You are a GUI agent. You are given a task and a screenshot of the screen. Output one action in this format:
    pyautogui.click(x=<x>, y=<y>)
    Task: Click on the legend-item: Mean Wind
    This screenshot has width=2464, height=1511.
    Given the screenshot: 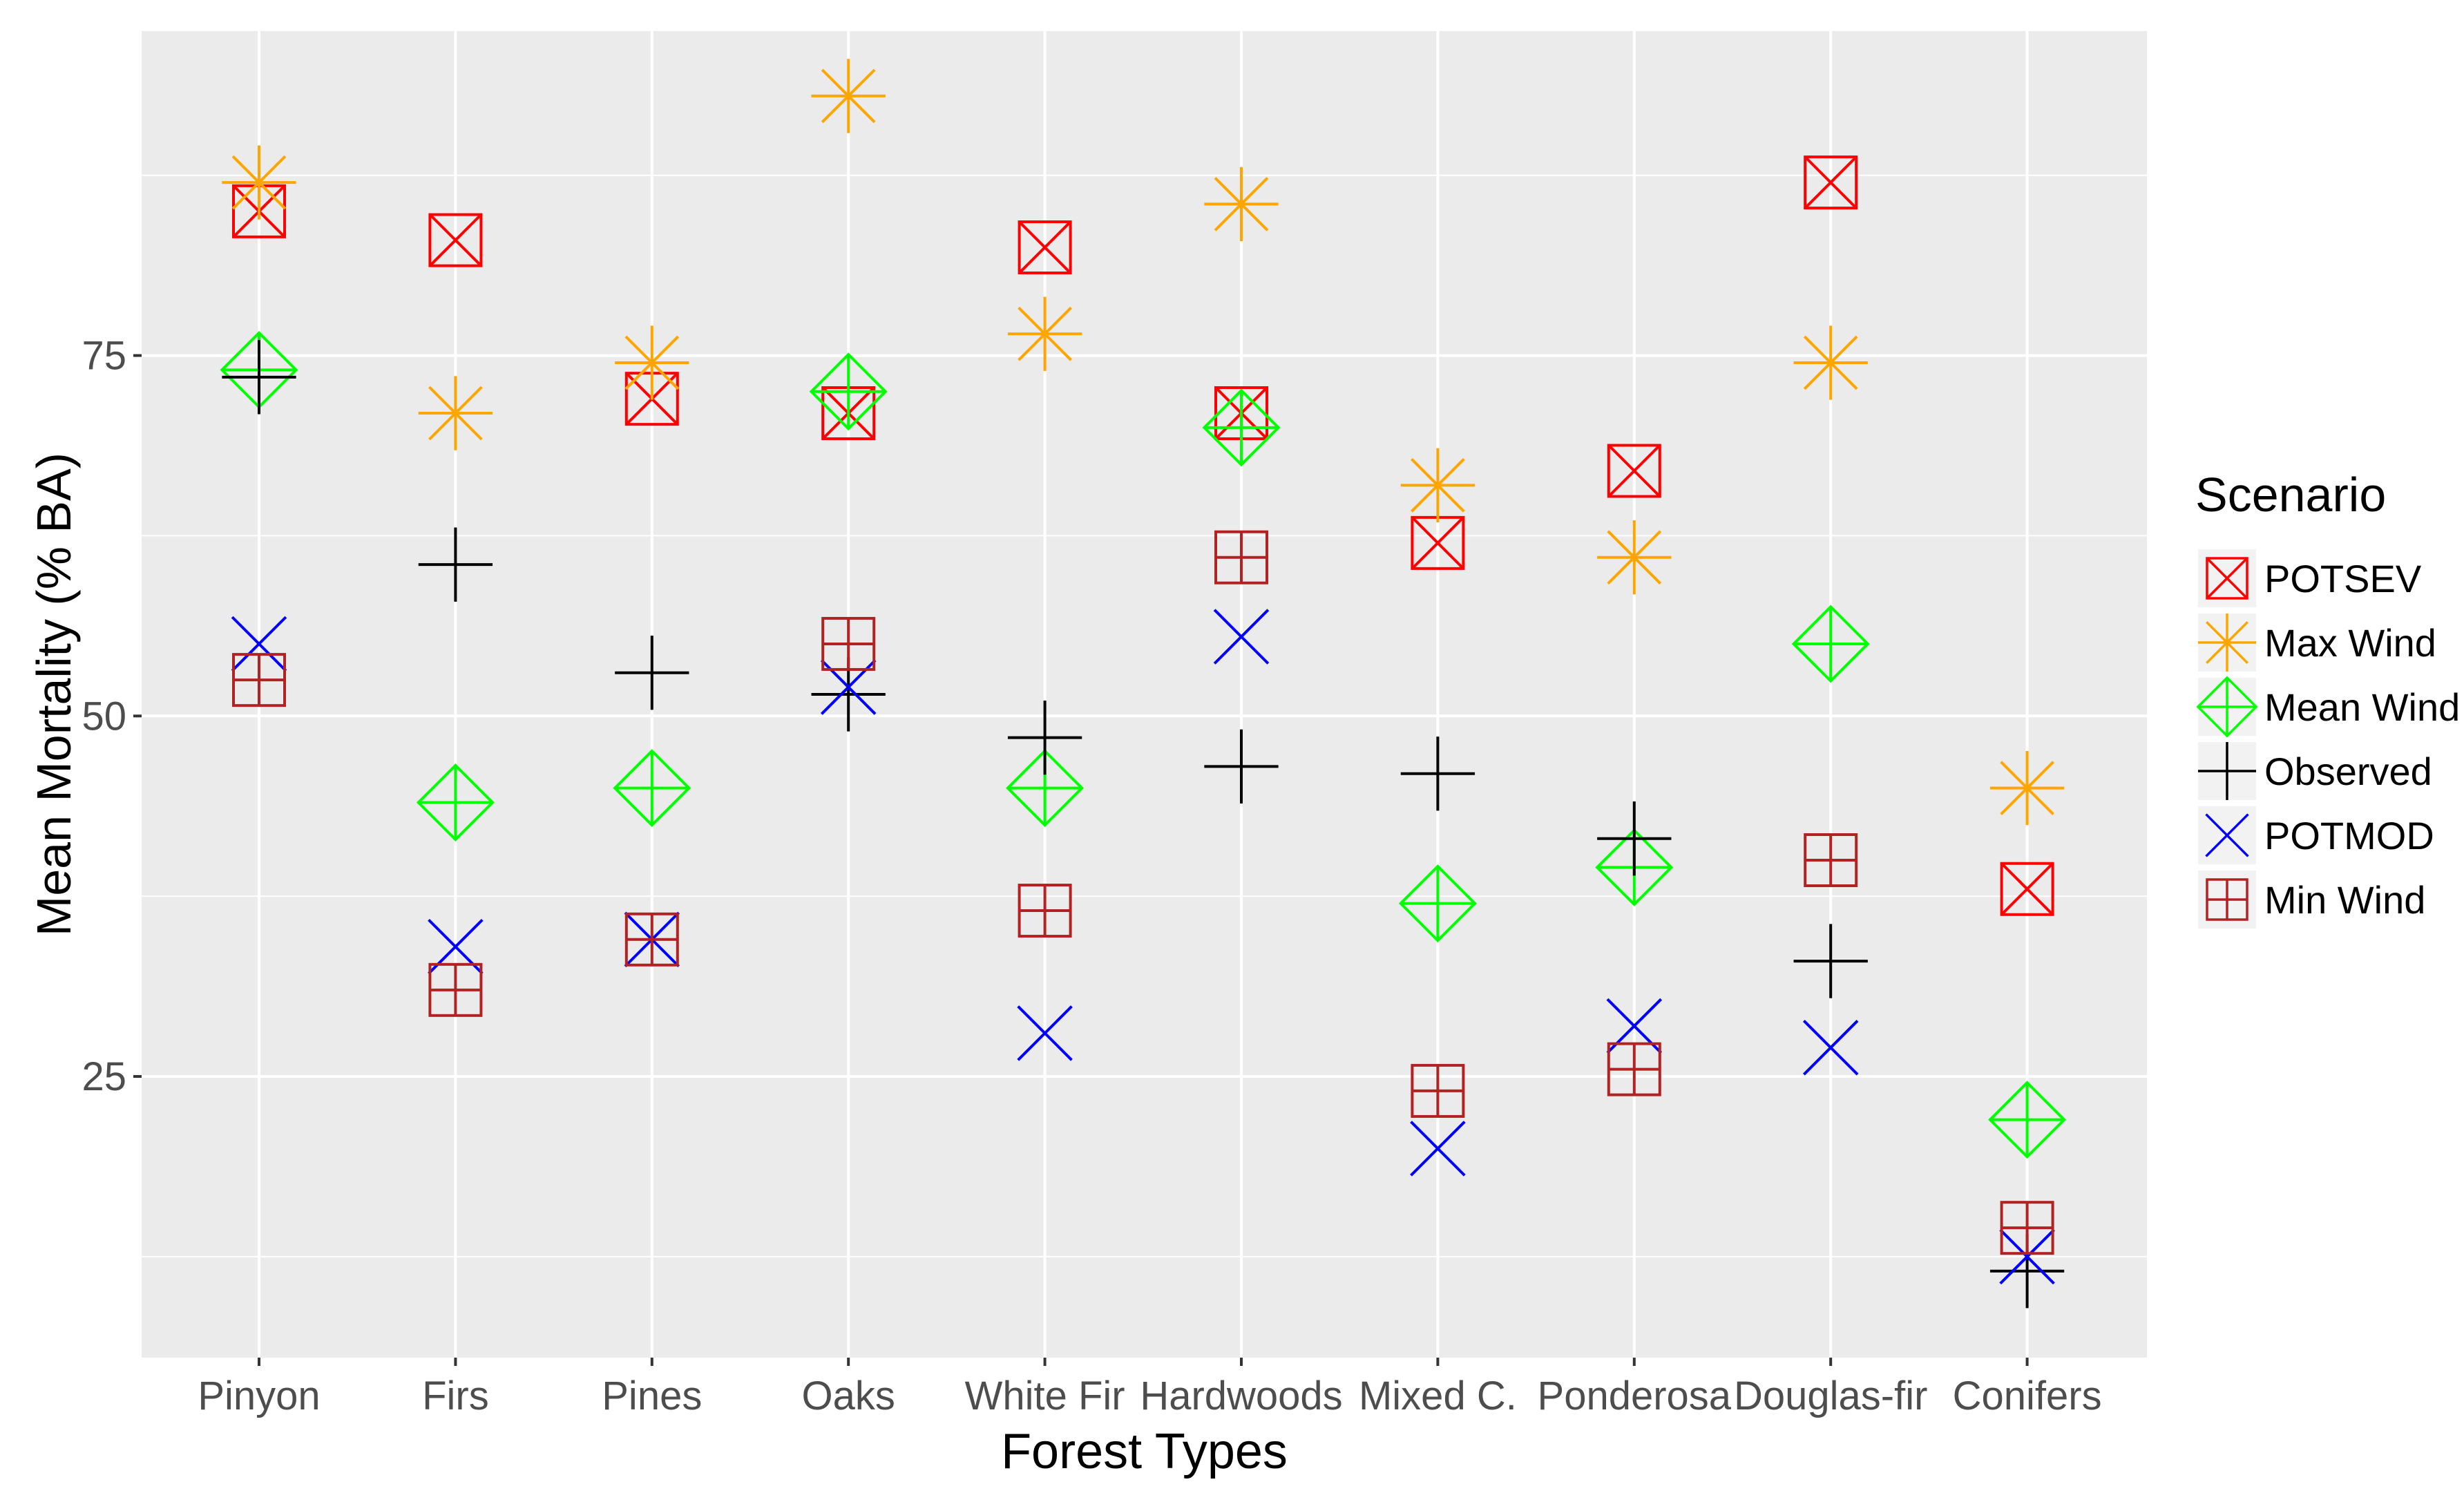 What is the action you would take?
    pyautogui.click(x=2328, y=707)
    